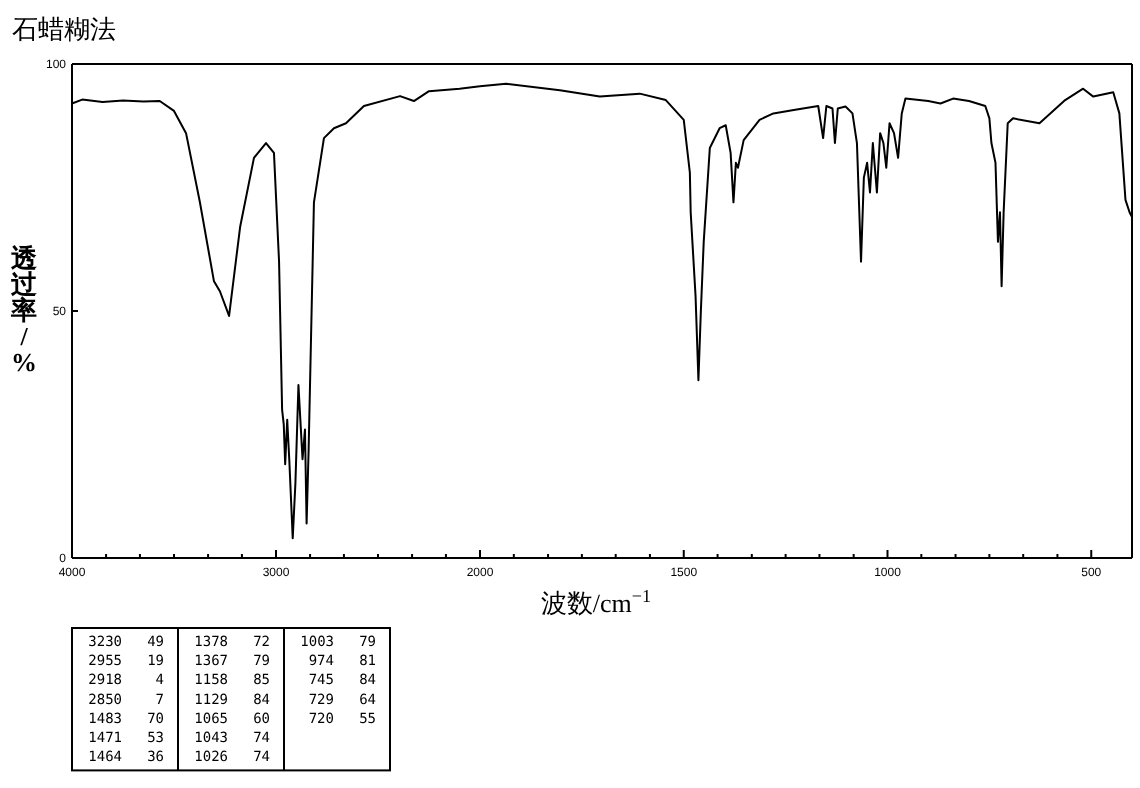 This screenshot has height=788, width=1140. Describe the element at coordinates (24, 310) in the screenshot. I see `y-axis-title: 透过率/%` at that location.